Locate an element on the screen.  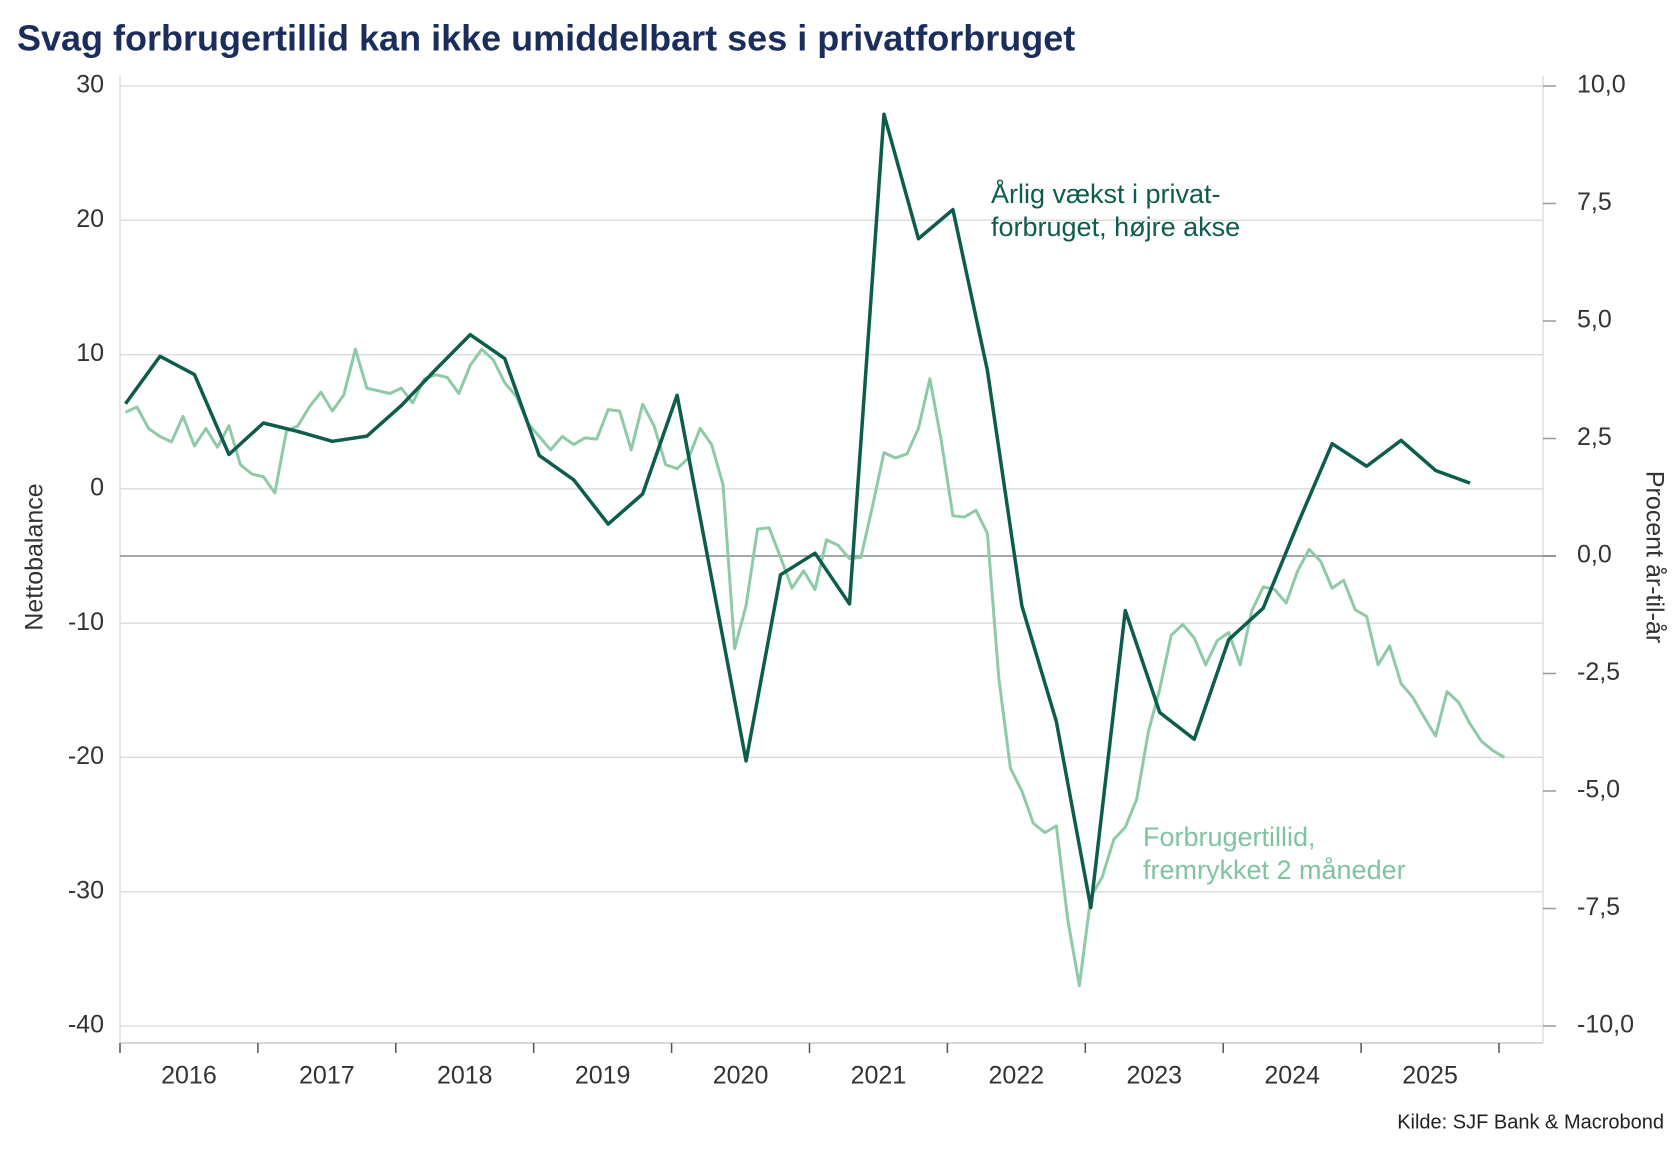
y-tick-label: 10 is located at coordinates (90, 353).